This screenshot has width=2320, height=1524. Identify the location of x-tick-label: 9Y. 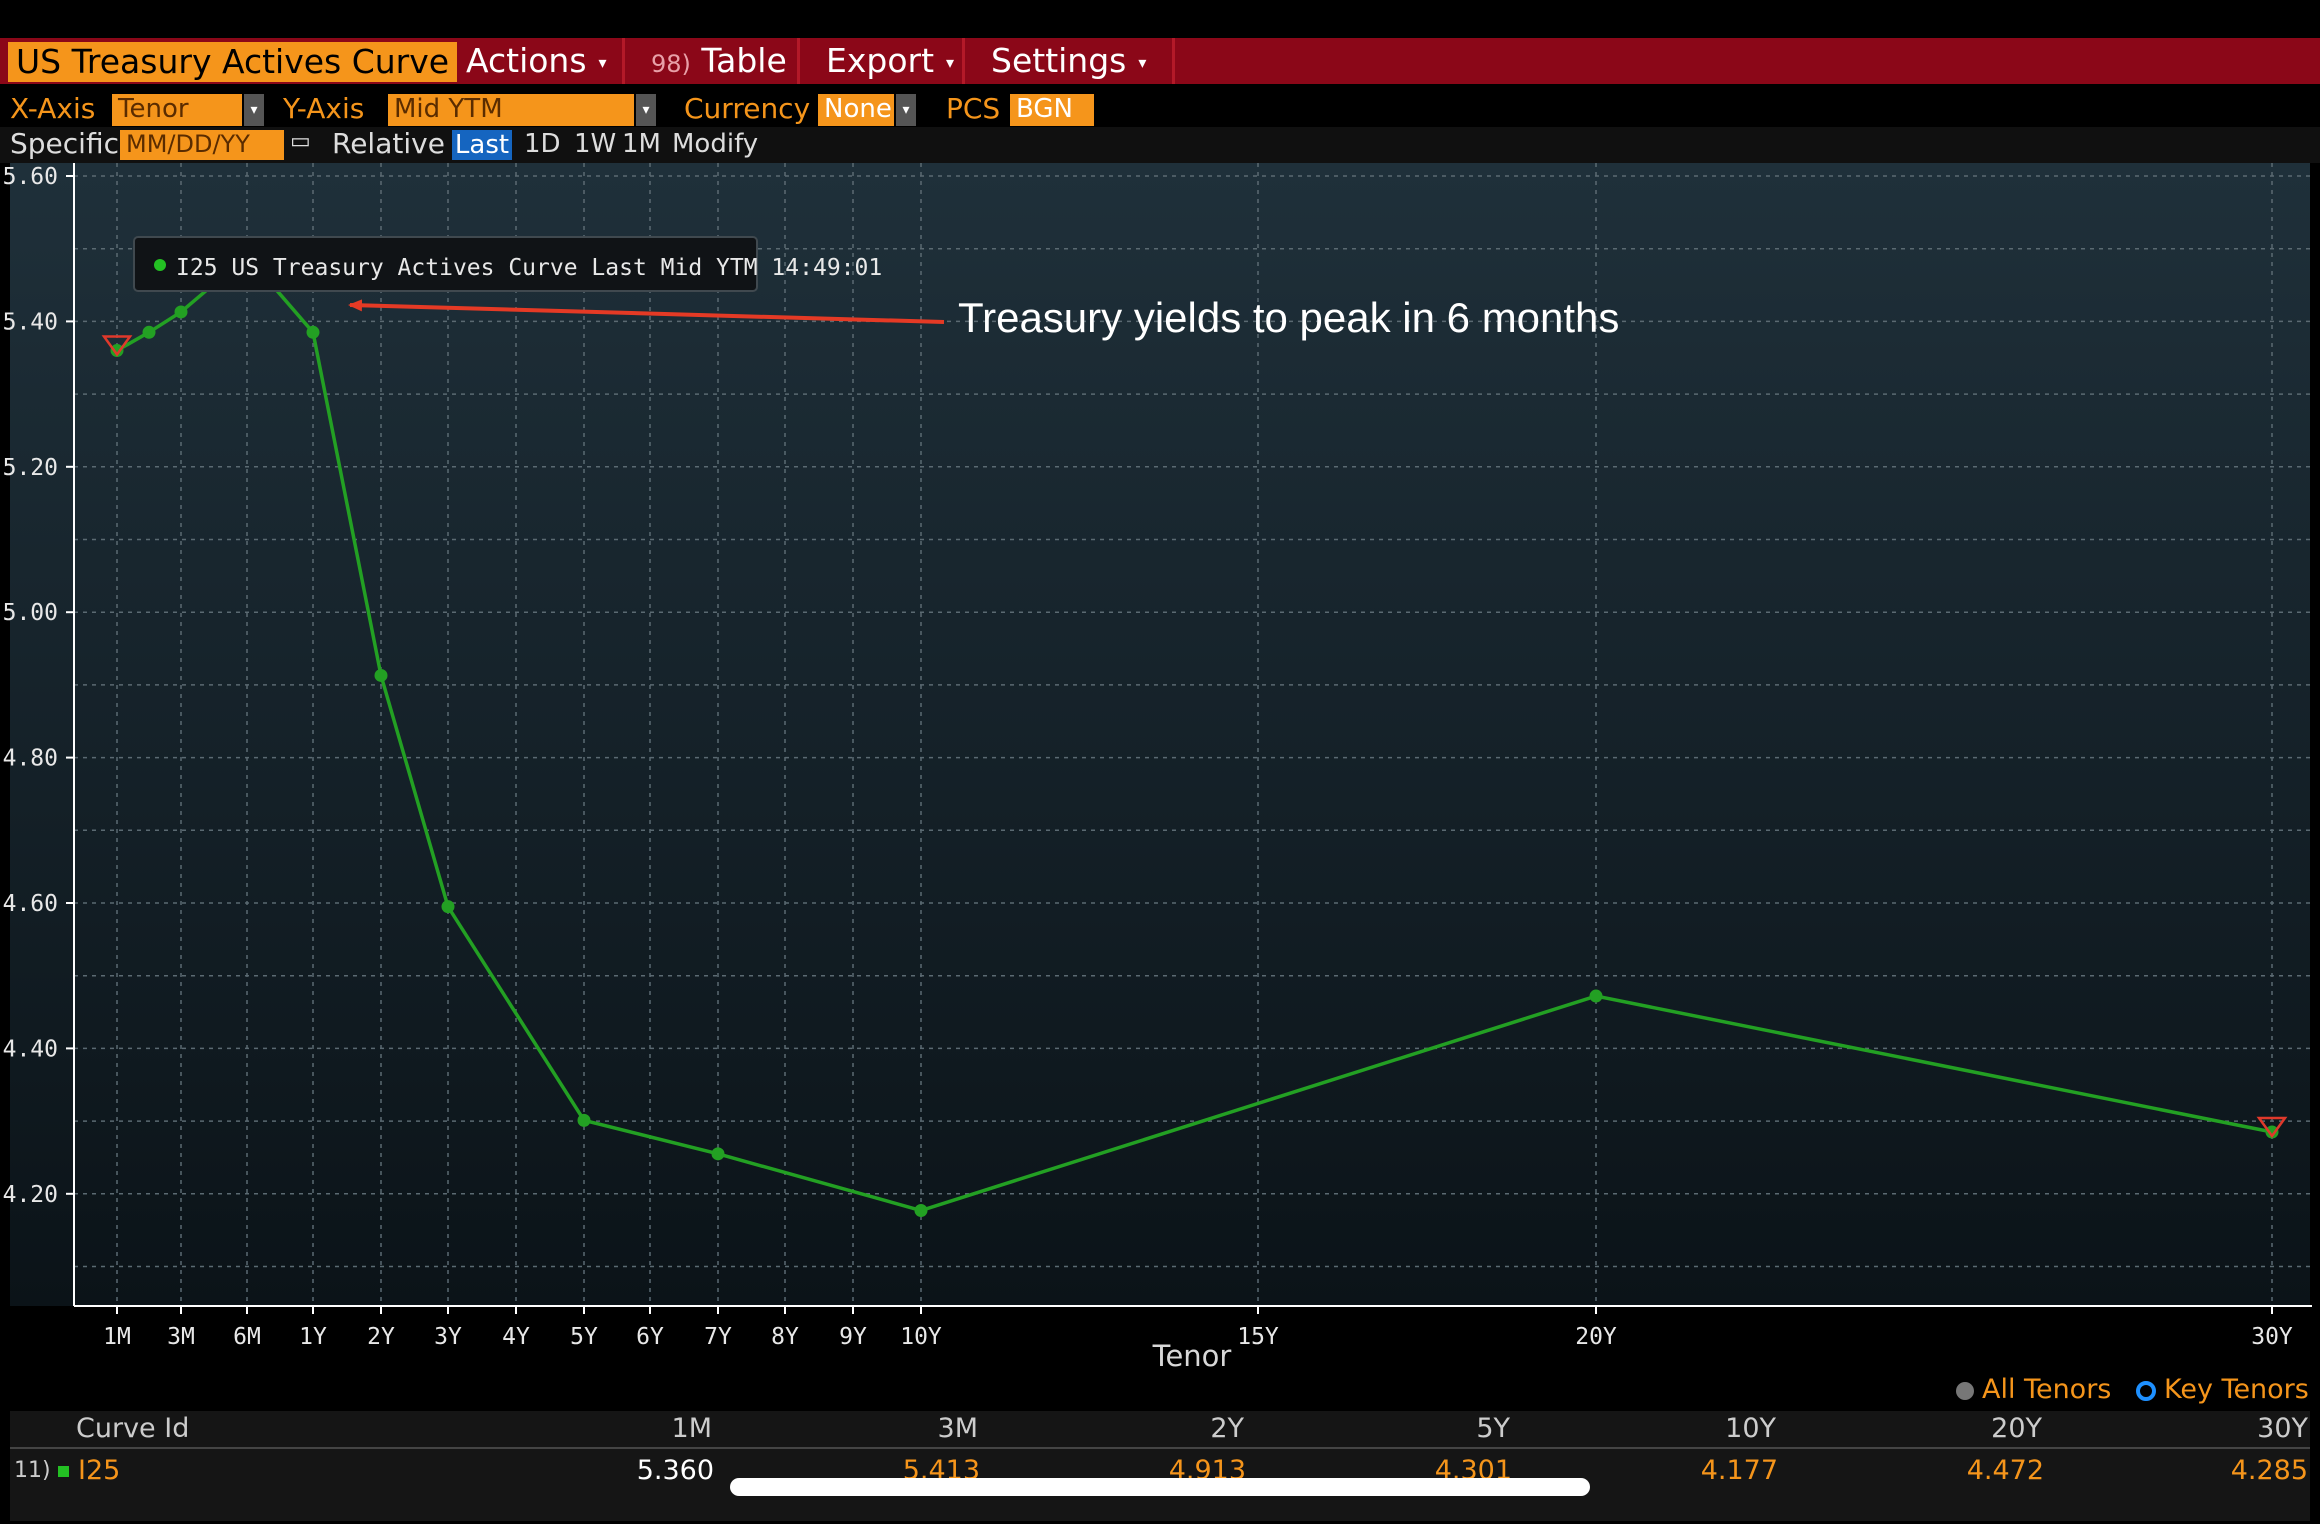
(853, 1337).